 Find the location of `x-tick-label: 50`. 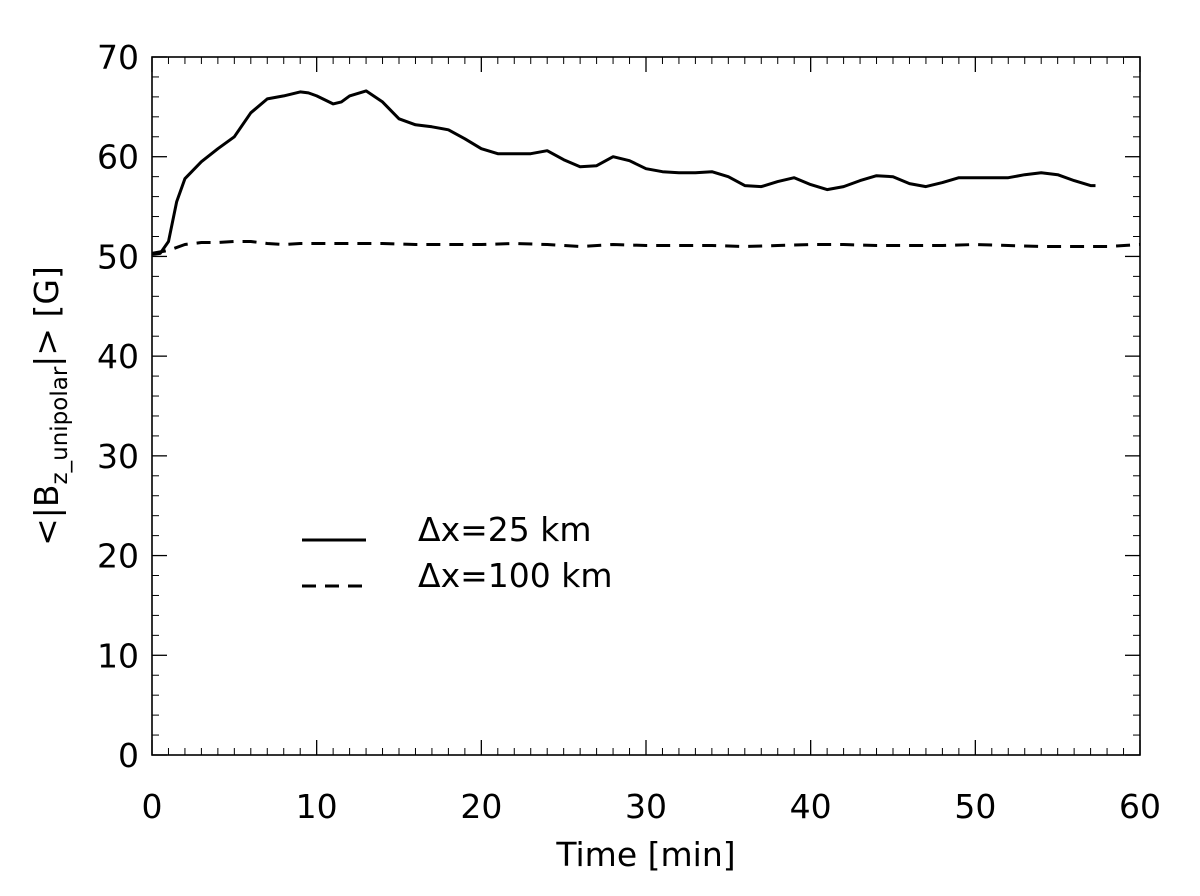

x-tick-label: 50 is located at coordinates (975, 806).